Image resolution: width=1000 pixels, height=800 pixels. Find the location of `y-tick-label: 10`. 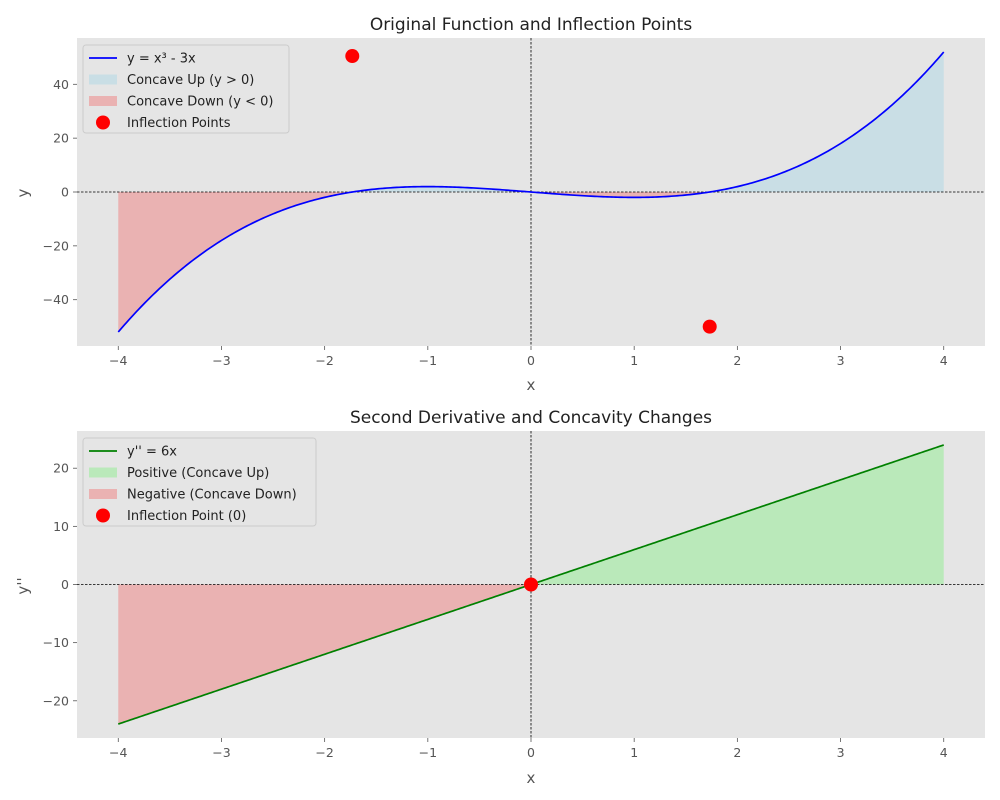

y-tick-label: 10 is located at coordinates (61, 526).